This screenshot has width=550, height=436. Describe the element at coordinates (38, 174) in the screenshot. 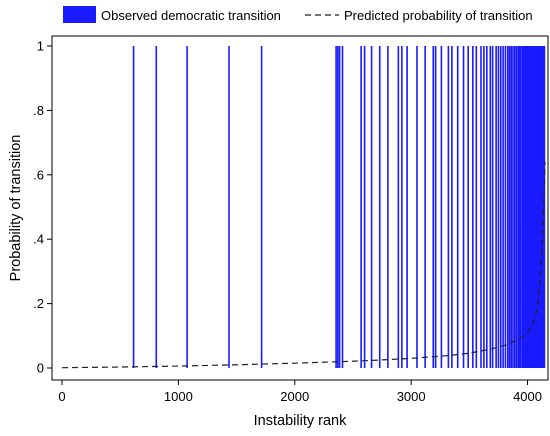

I see `y-tick-label: .6` at that location.